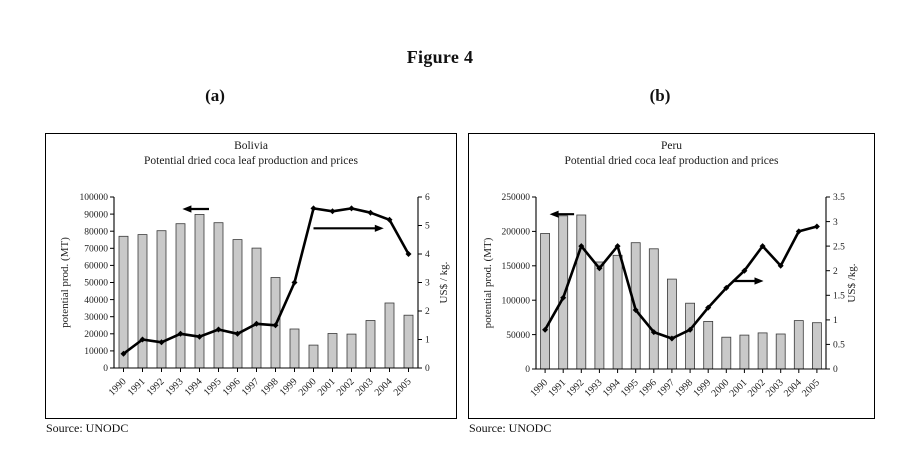  Describe the element at coordinates (427, 198) in the screenshot. I see `svg-text: 6` at that location.